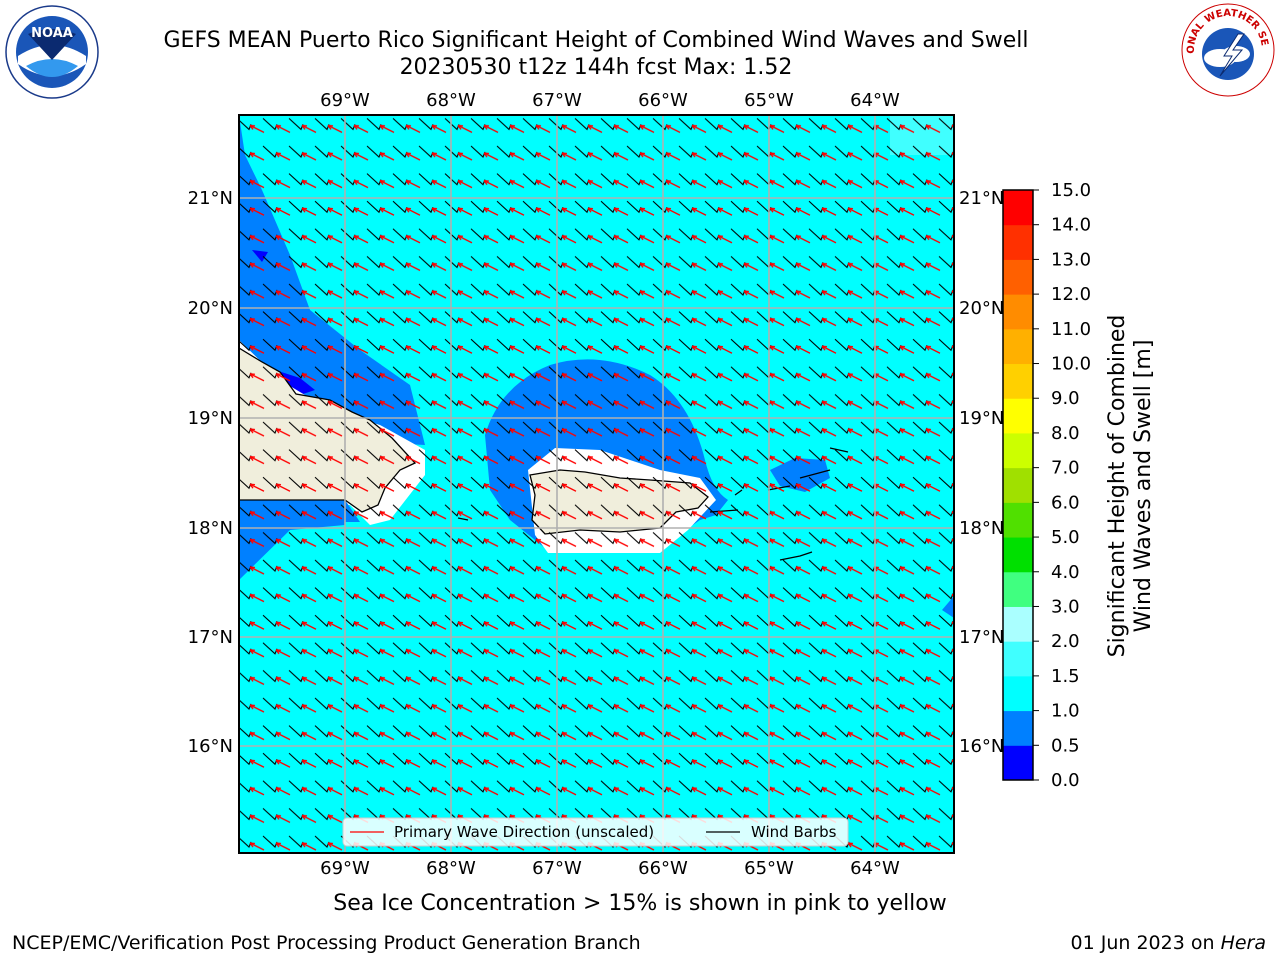 Image resolution: width=1280 pixels, height=960 pixels. What do you see at coordinates (1065, 711) in the screenshot?
I see `colorbar-tick-label: 1.0` at bounding box center [1065, 711].